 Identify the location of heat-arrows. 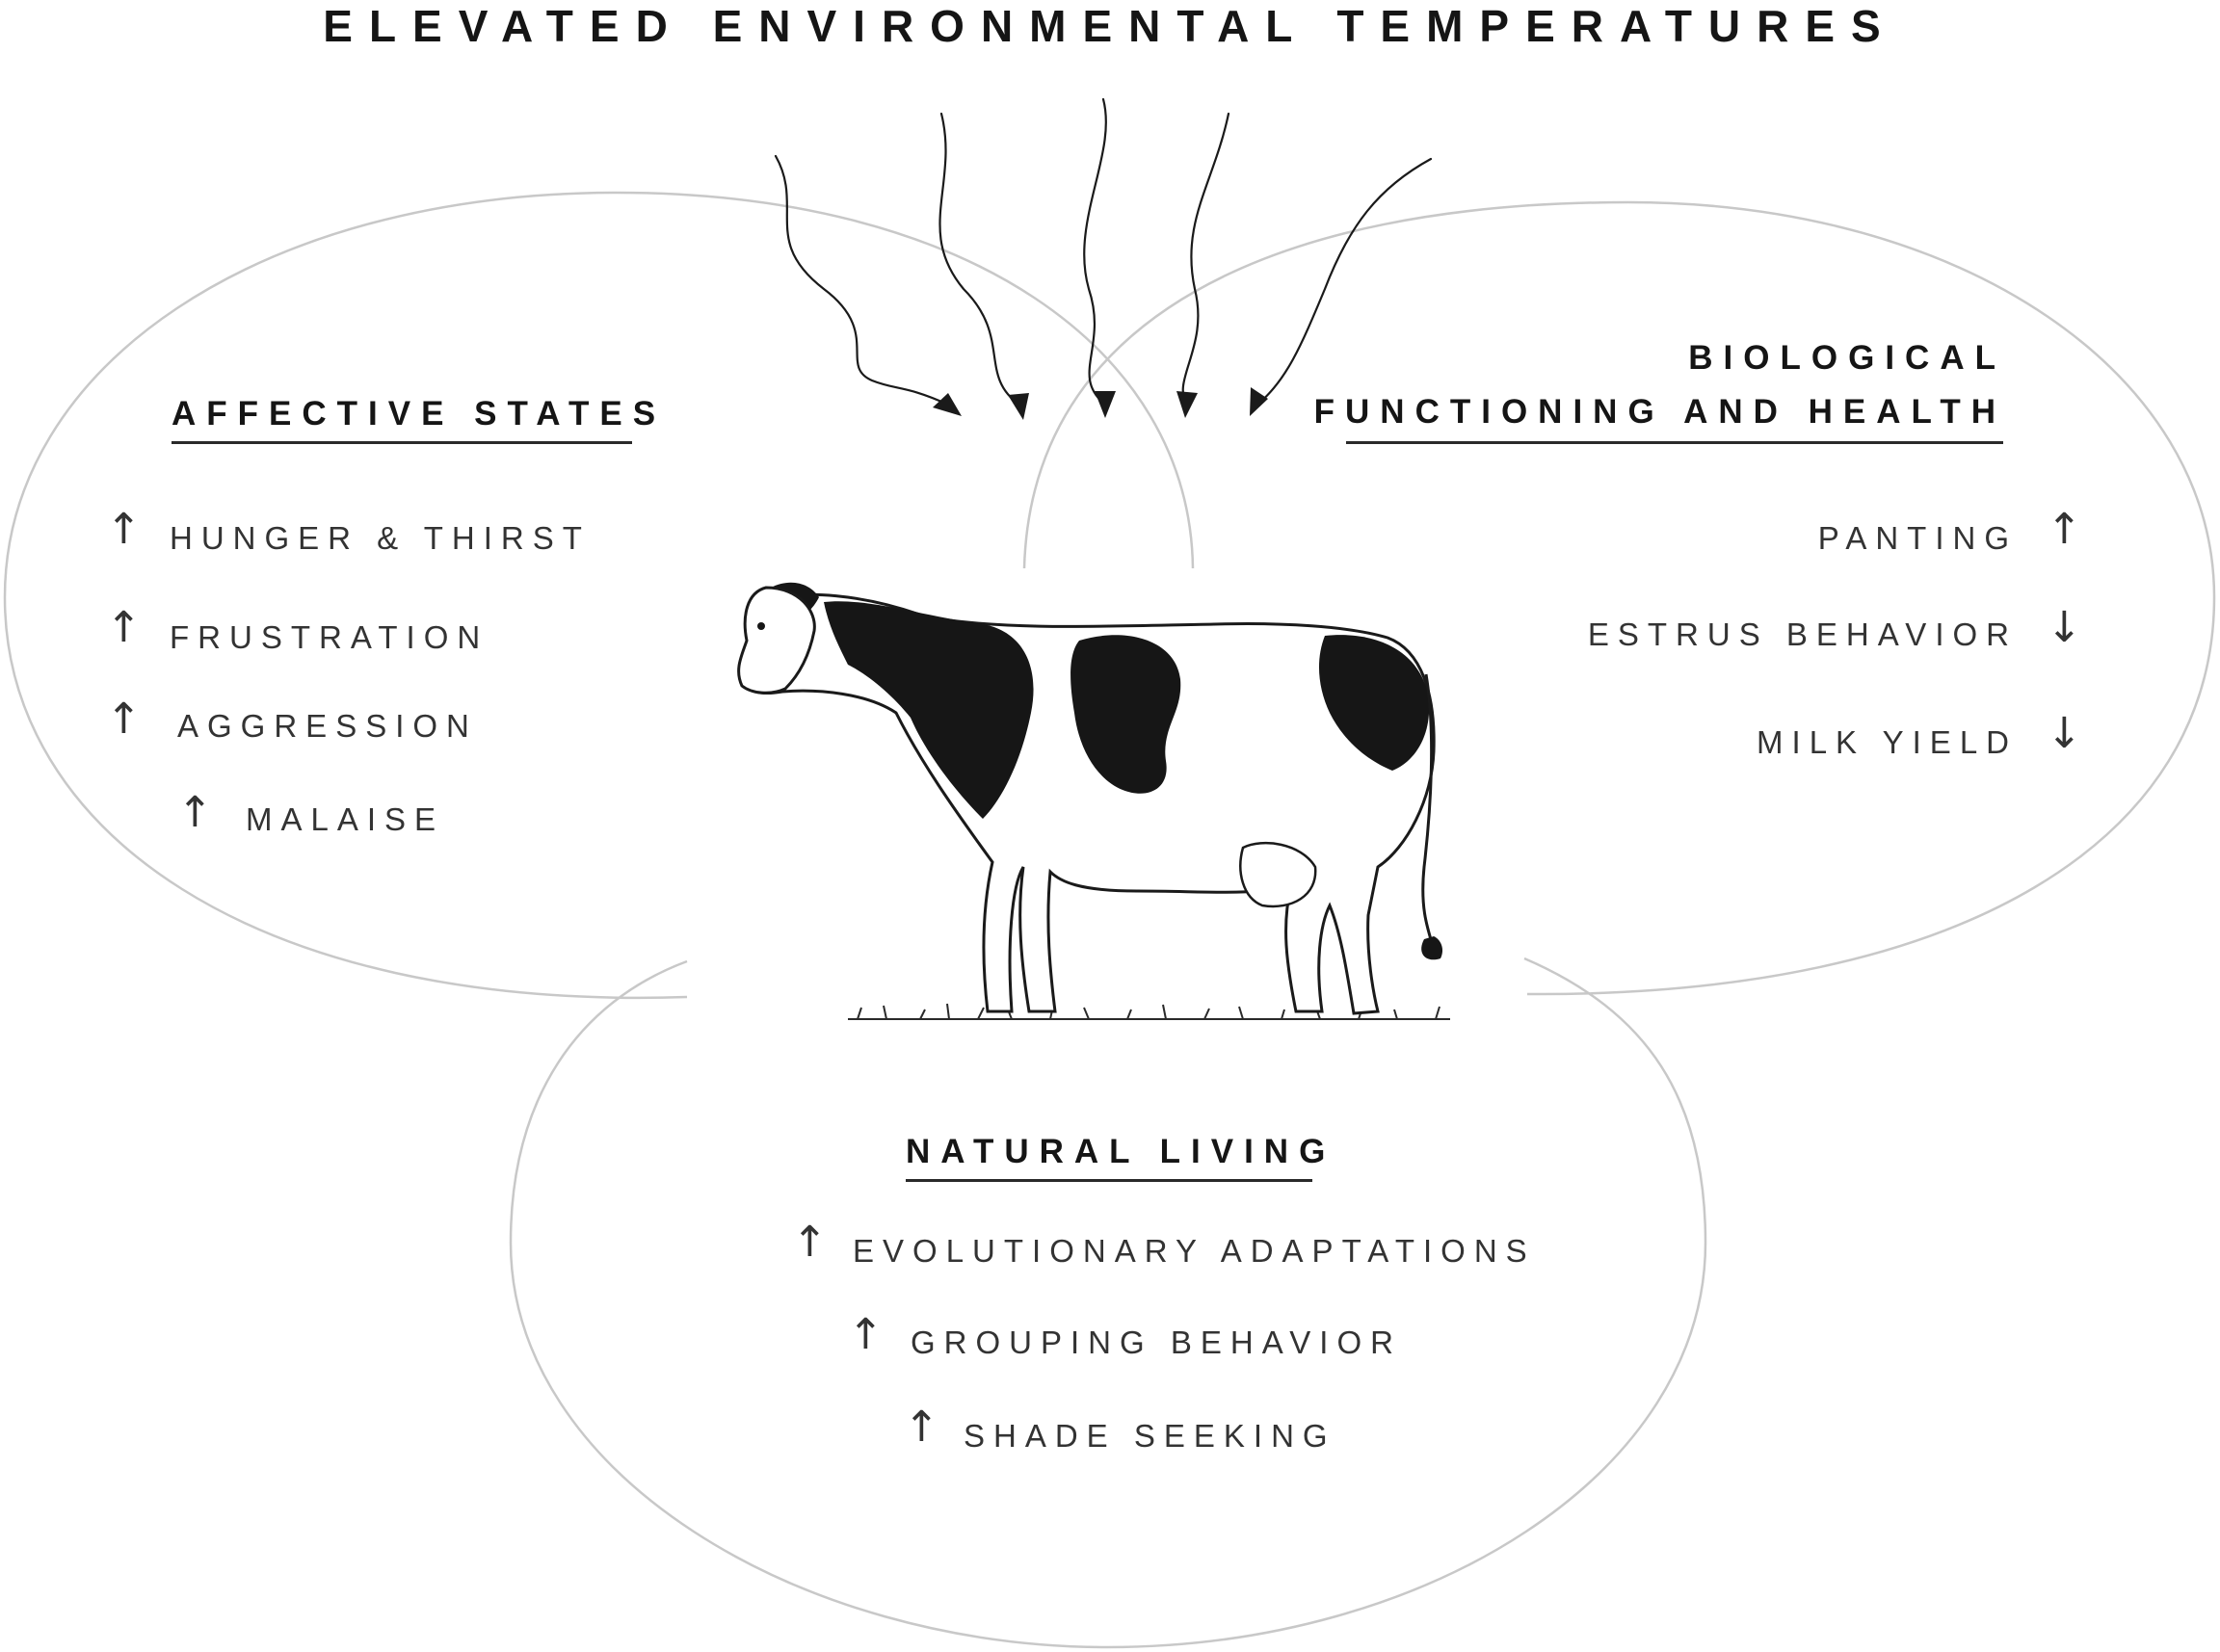
(1104, 251).